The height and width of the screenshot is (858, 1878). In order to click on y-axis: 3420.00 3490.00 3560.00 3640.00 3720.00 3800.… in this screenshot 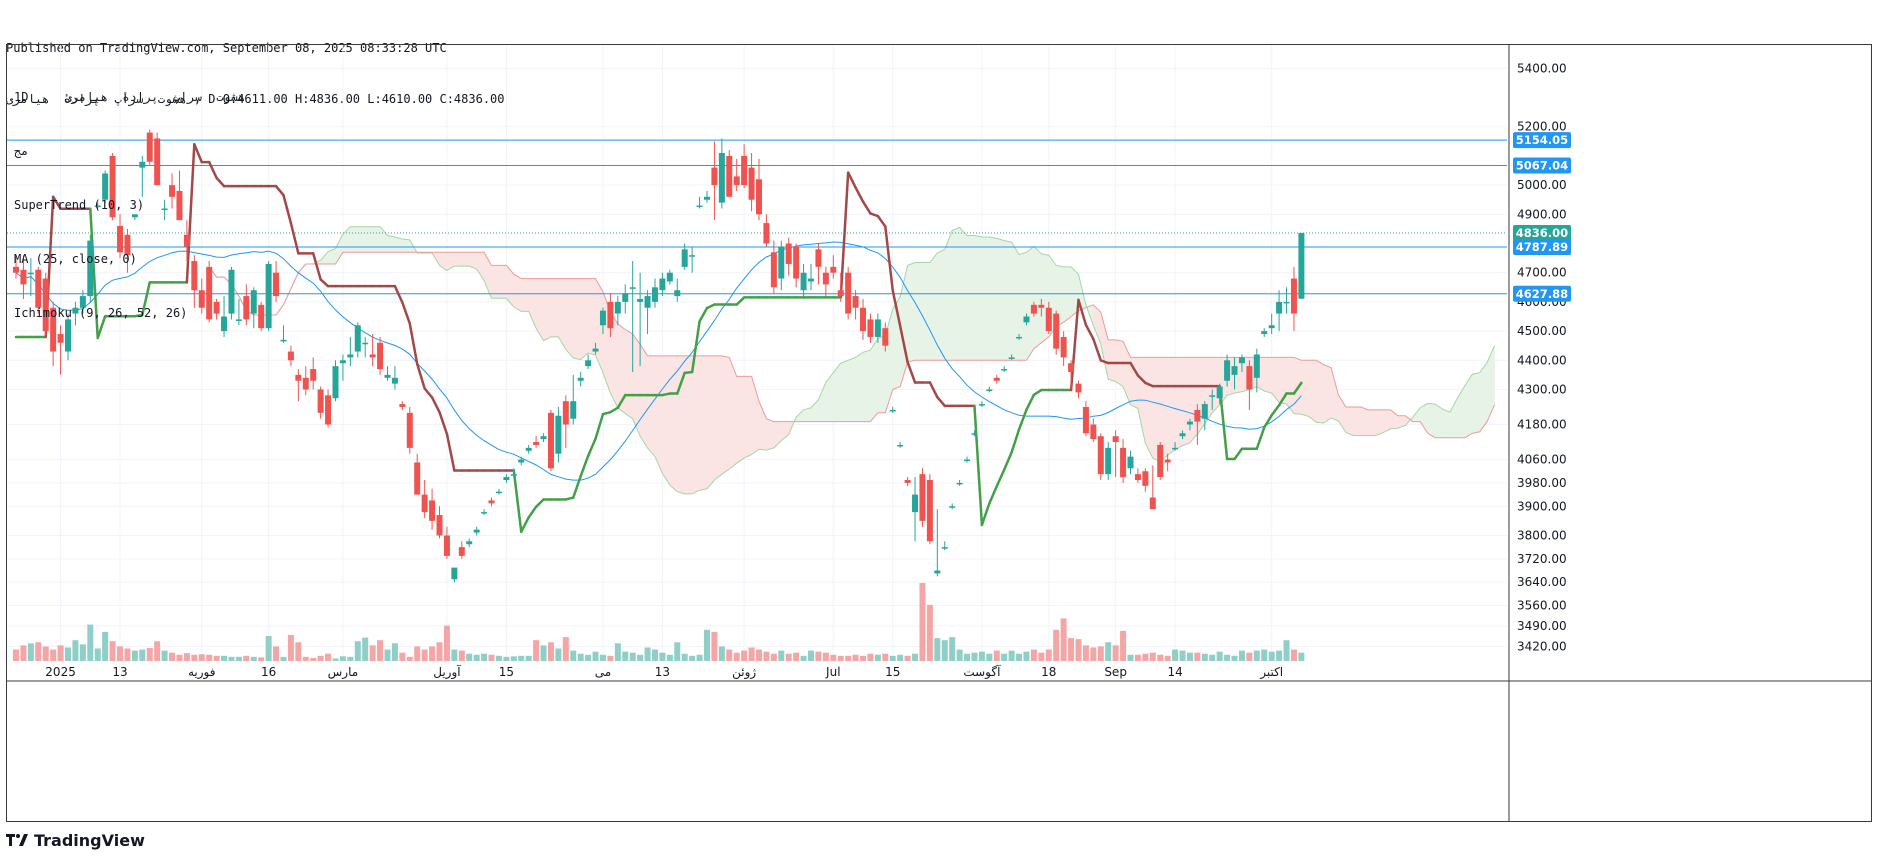, I will do `click(1537, 433)`.